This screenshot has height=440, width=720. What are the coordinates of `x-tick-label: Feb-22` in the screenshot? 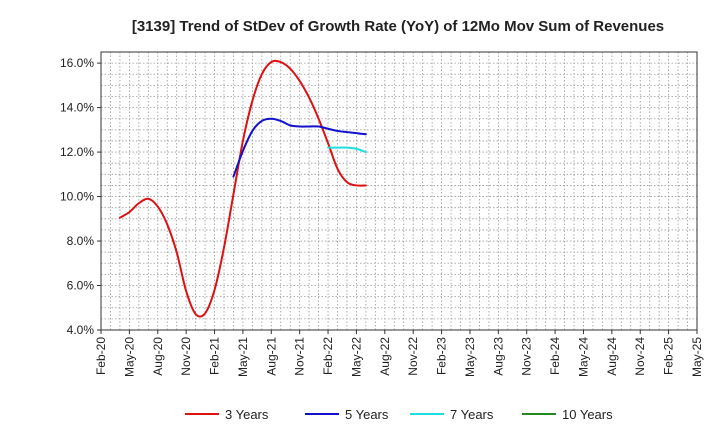 It's located at (328, 356).